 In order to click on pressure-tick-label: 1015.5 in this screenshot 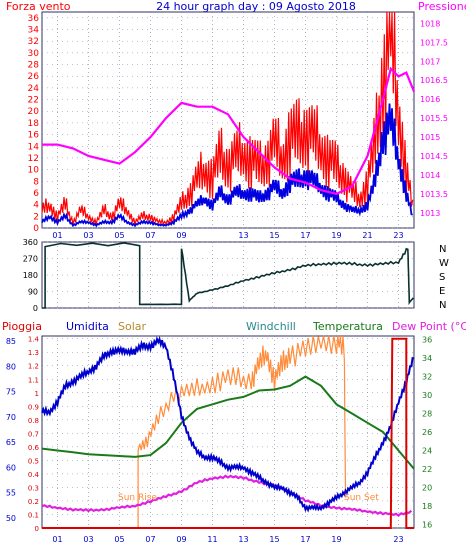, I will do `click(434, 118)`.